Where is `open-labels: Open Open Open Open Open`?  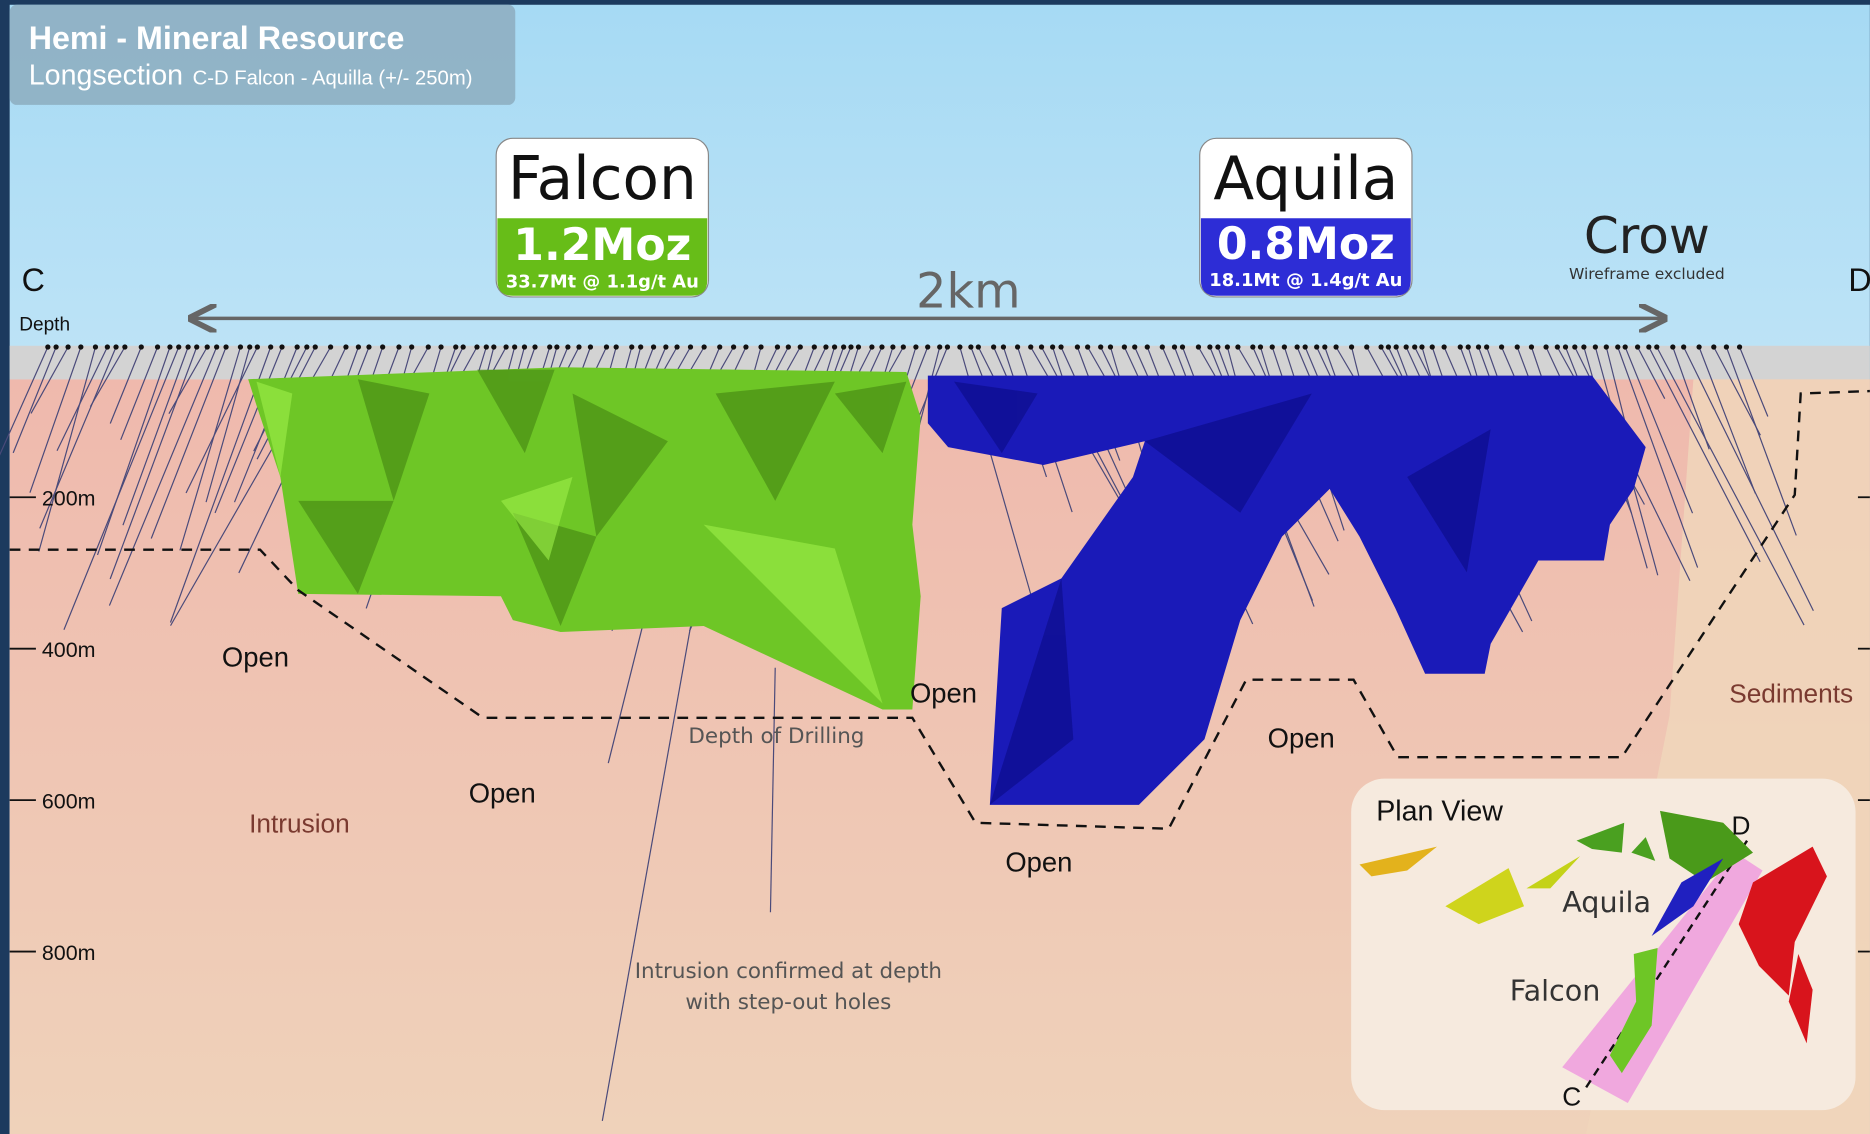 open-labels: Open Open Open Open Open is located at coordinates (778, 760).